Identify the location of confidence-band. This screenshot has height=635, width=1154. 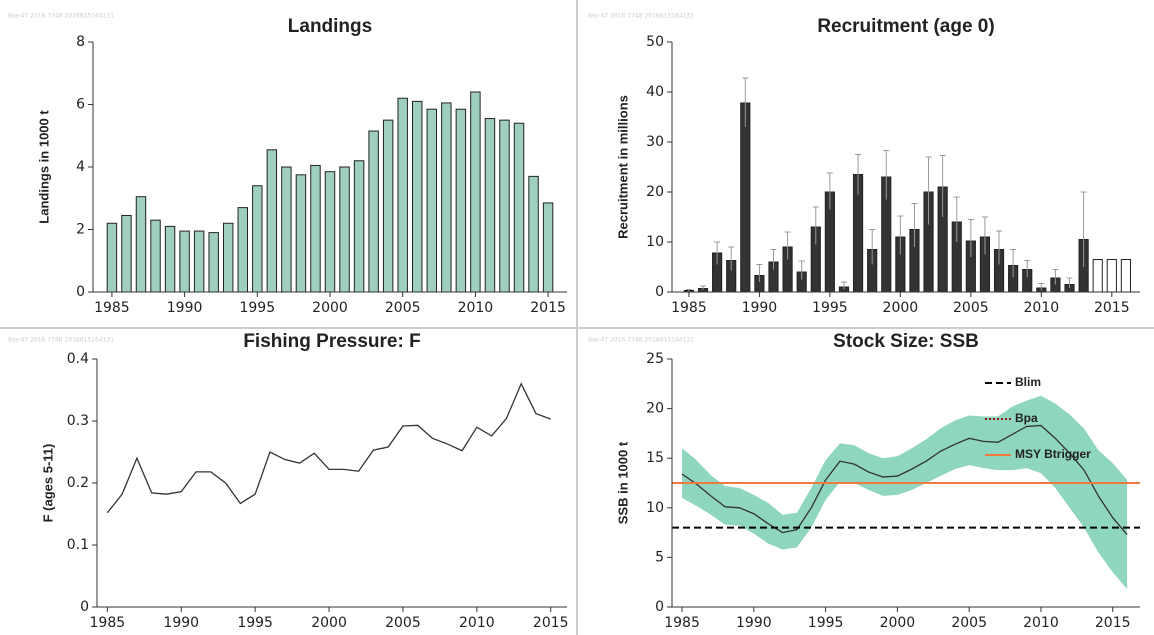
(905, 492).